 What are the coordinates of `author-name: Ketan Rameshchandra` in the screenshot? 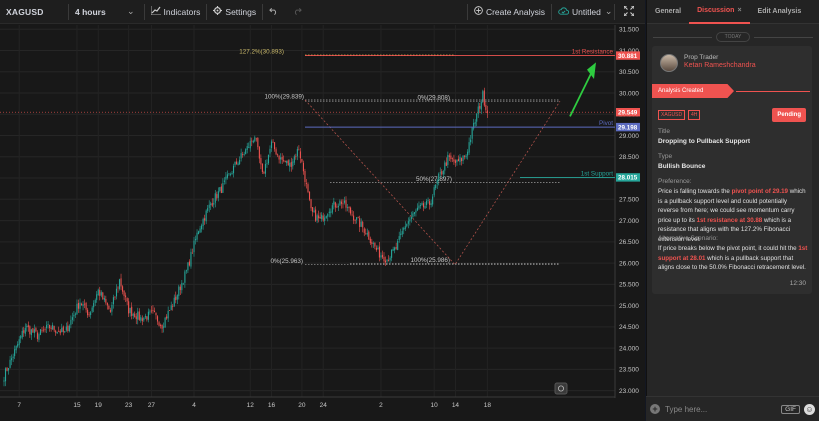 It's located at (720, 65).